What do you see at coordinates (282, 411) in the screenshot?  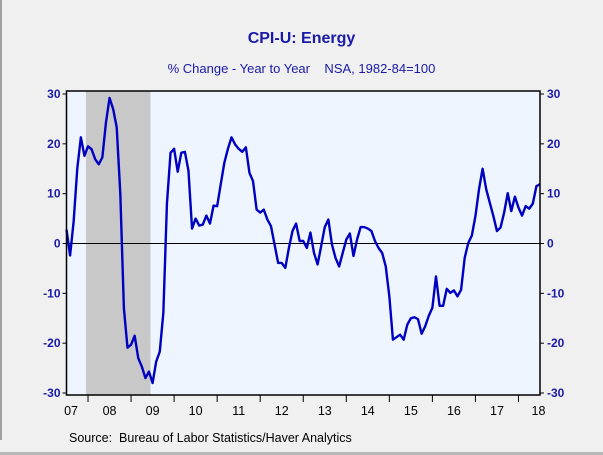 I see `x-tick-label: 12` at bounding box center [282, 411].